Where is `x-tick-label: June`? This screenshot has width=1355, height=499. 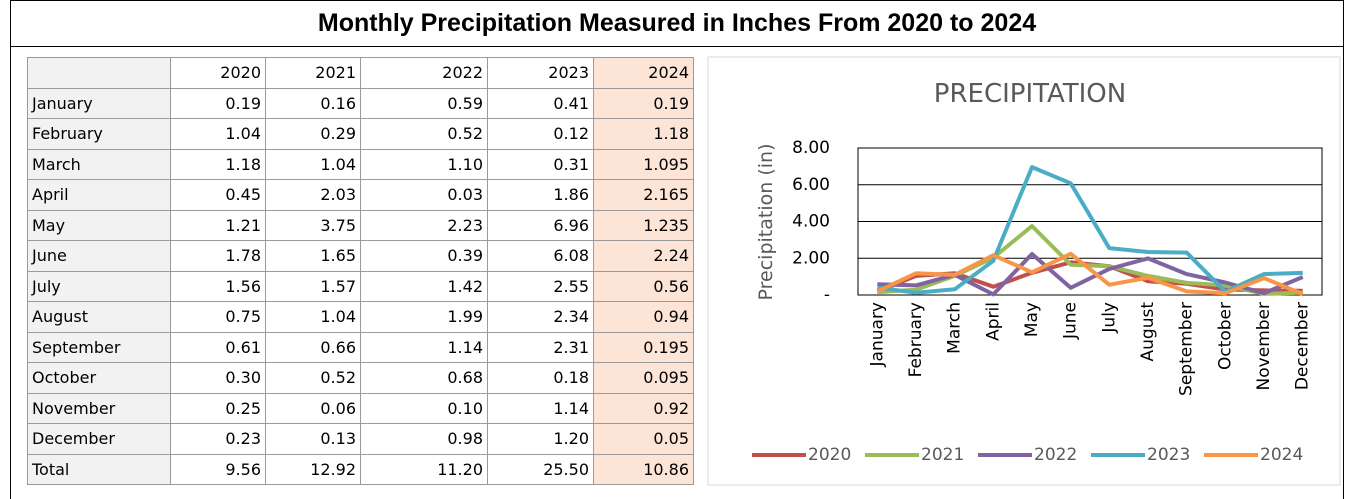
x-tick-label: June is located at coordinates (1071, 321).